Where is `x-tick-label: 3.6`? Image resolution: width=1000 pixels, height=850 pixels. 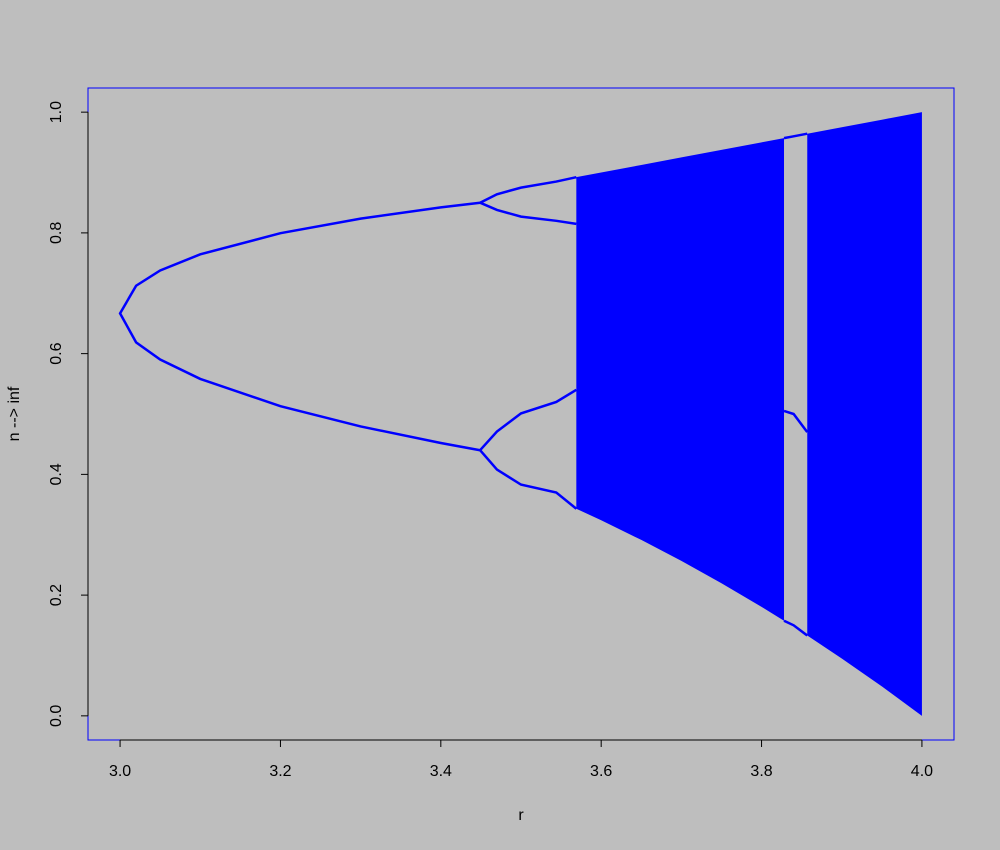
x-tick-label: 3.6 is located at coordinates (601, 771).